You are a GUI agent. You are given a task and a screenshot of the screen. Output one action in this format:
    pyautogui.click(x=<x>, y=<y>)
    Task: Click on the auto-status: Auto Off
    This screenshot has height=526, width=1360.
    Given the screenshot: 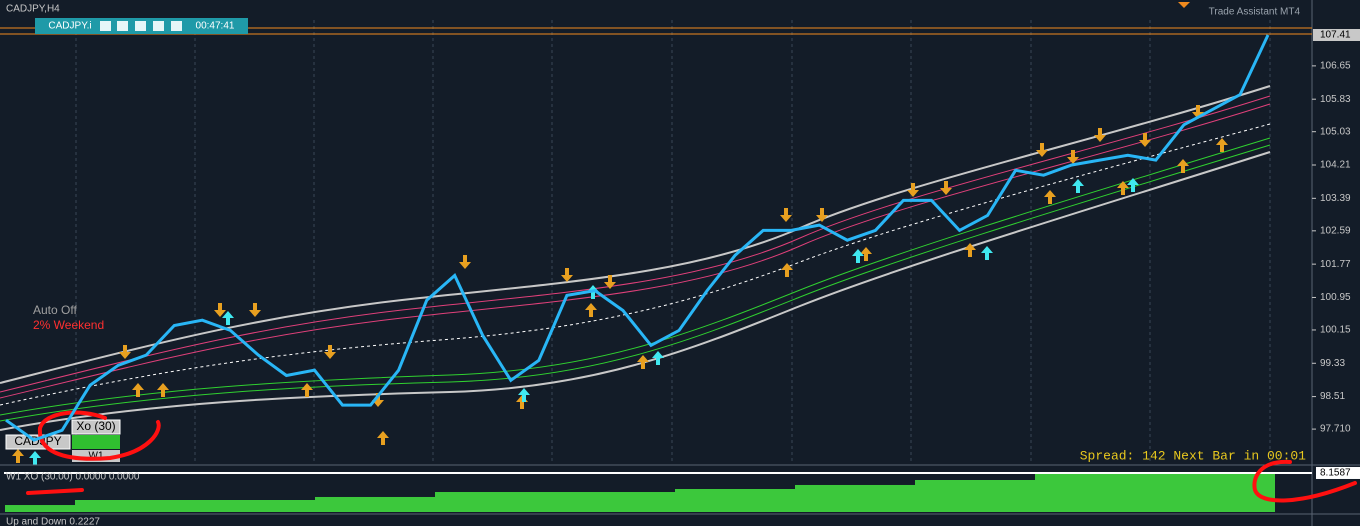 What is the action you would take?
    pyautogui.click(x=55, y=310)
    